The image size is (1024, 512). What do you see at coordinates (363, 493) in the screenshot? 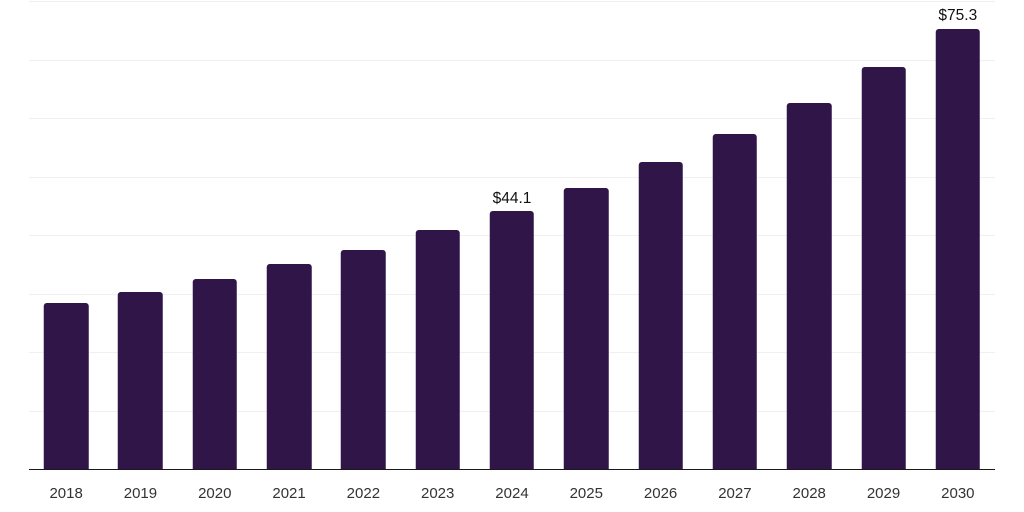
I see `x-tick-label-2022: 2022` at bounding box center [363, 493].